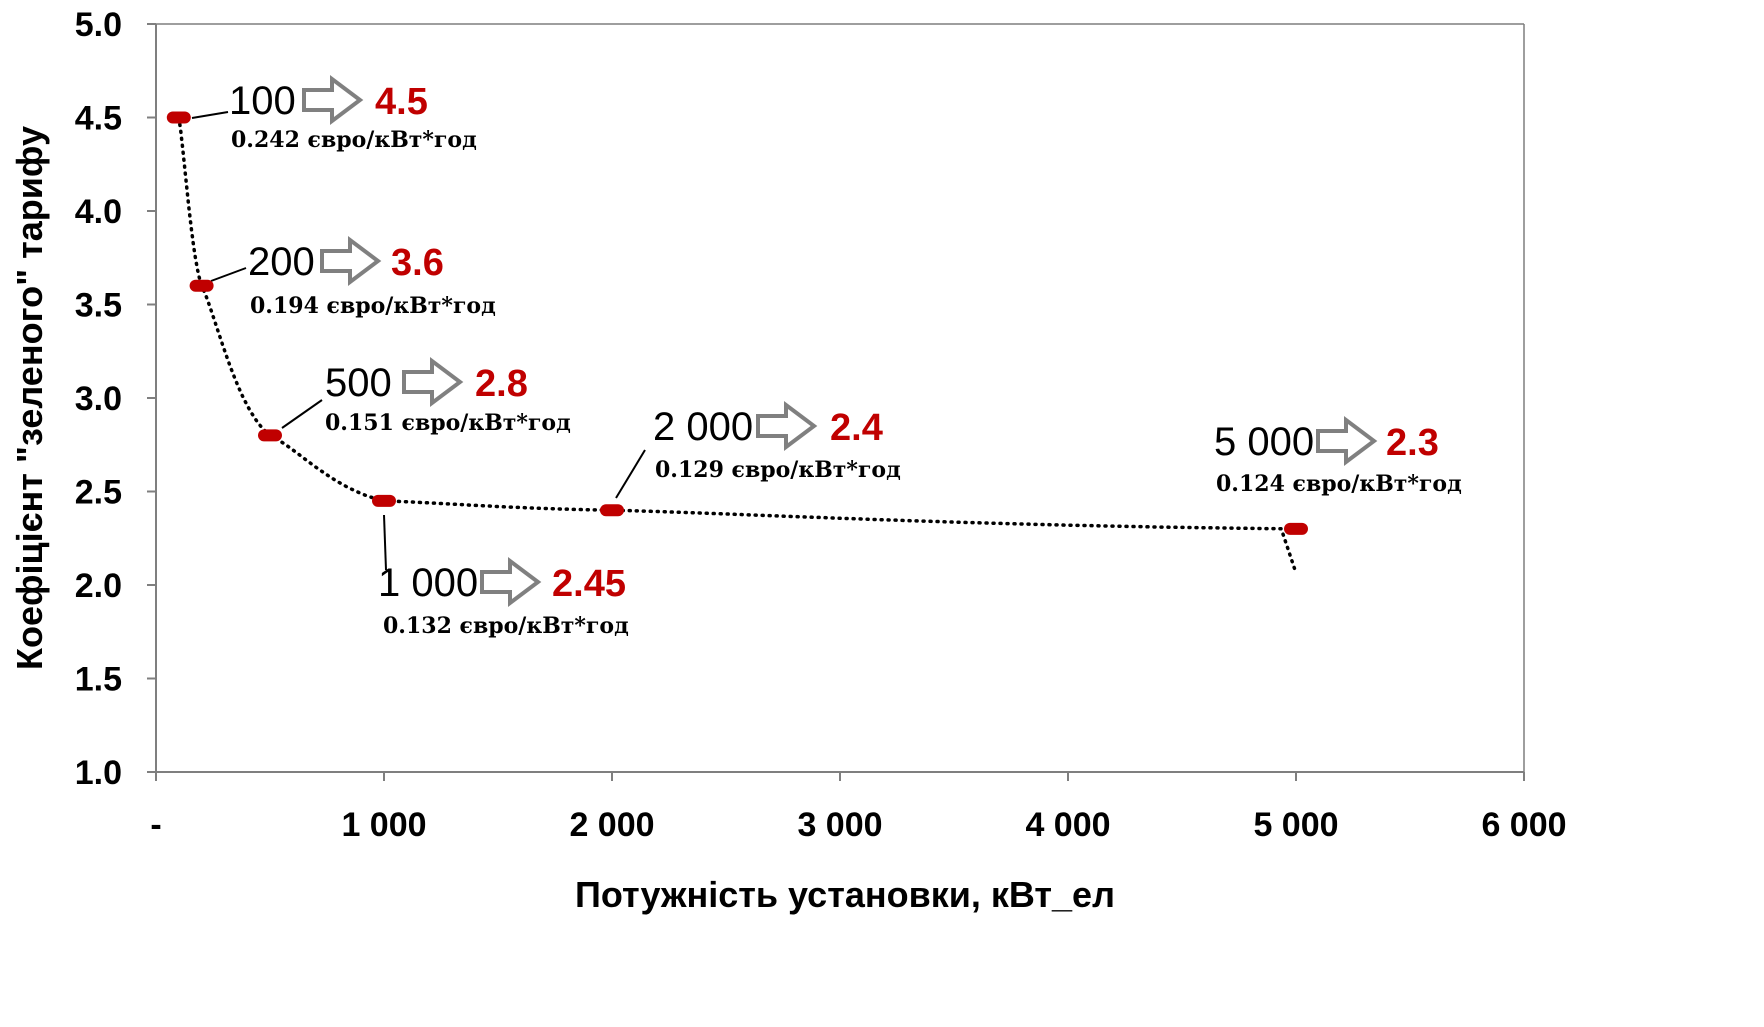 The width and height of the screenshot is (1764, 1027). What do you see at coordinates (611, 825) in the screenshot?
I see `x-tick-label: 2 000` at bounding box center [611, 825].